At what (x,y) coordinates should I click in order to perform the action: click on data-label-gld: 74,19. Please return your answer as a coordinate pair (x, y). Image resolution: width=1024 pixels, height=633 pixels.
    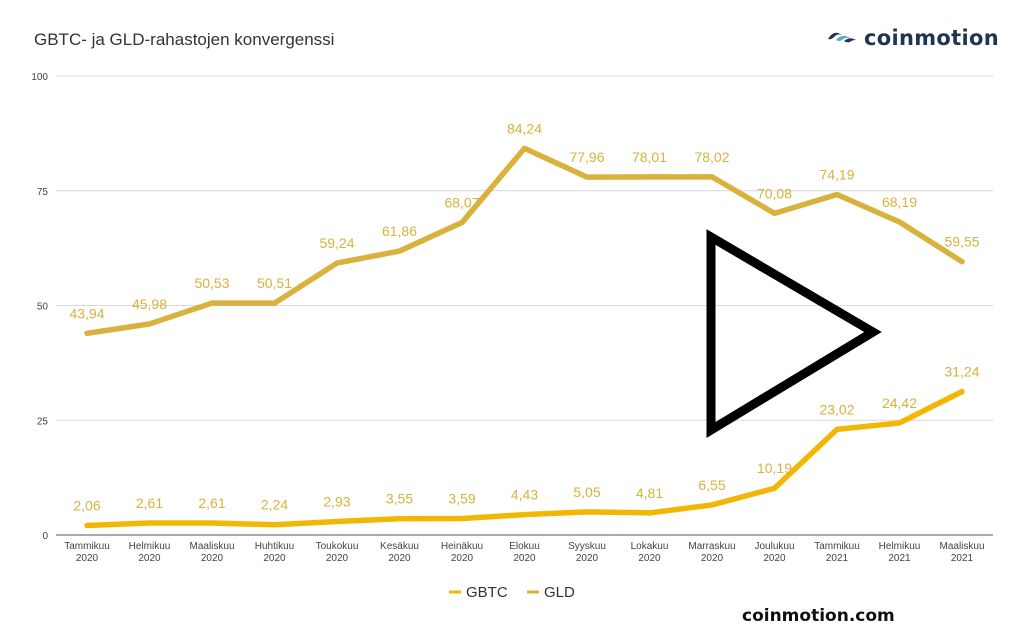
    Looking at the image, I should click on (836, 174).